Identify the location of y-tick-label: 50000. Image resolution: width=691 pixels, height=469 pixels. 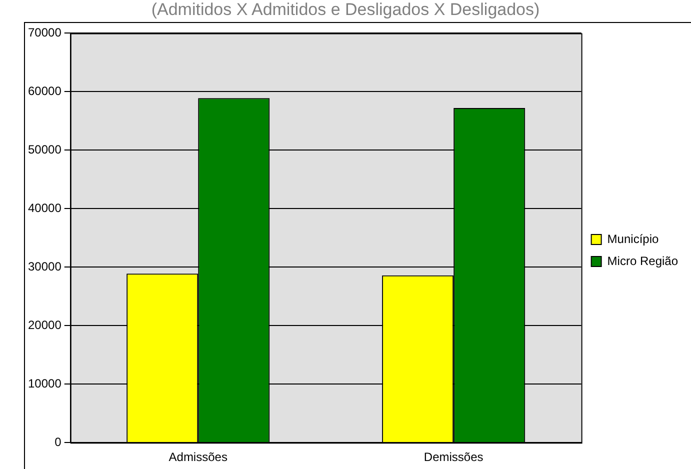
(45, 149).